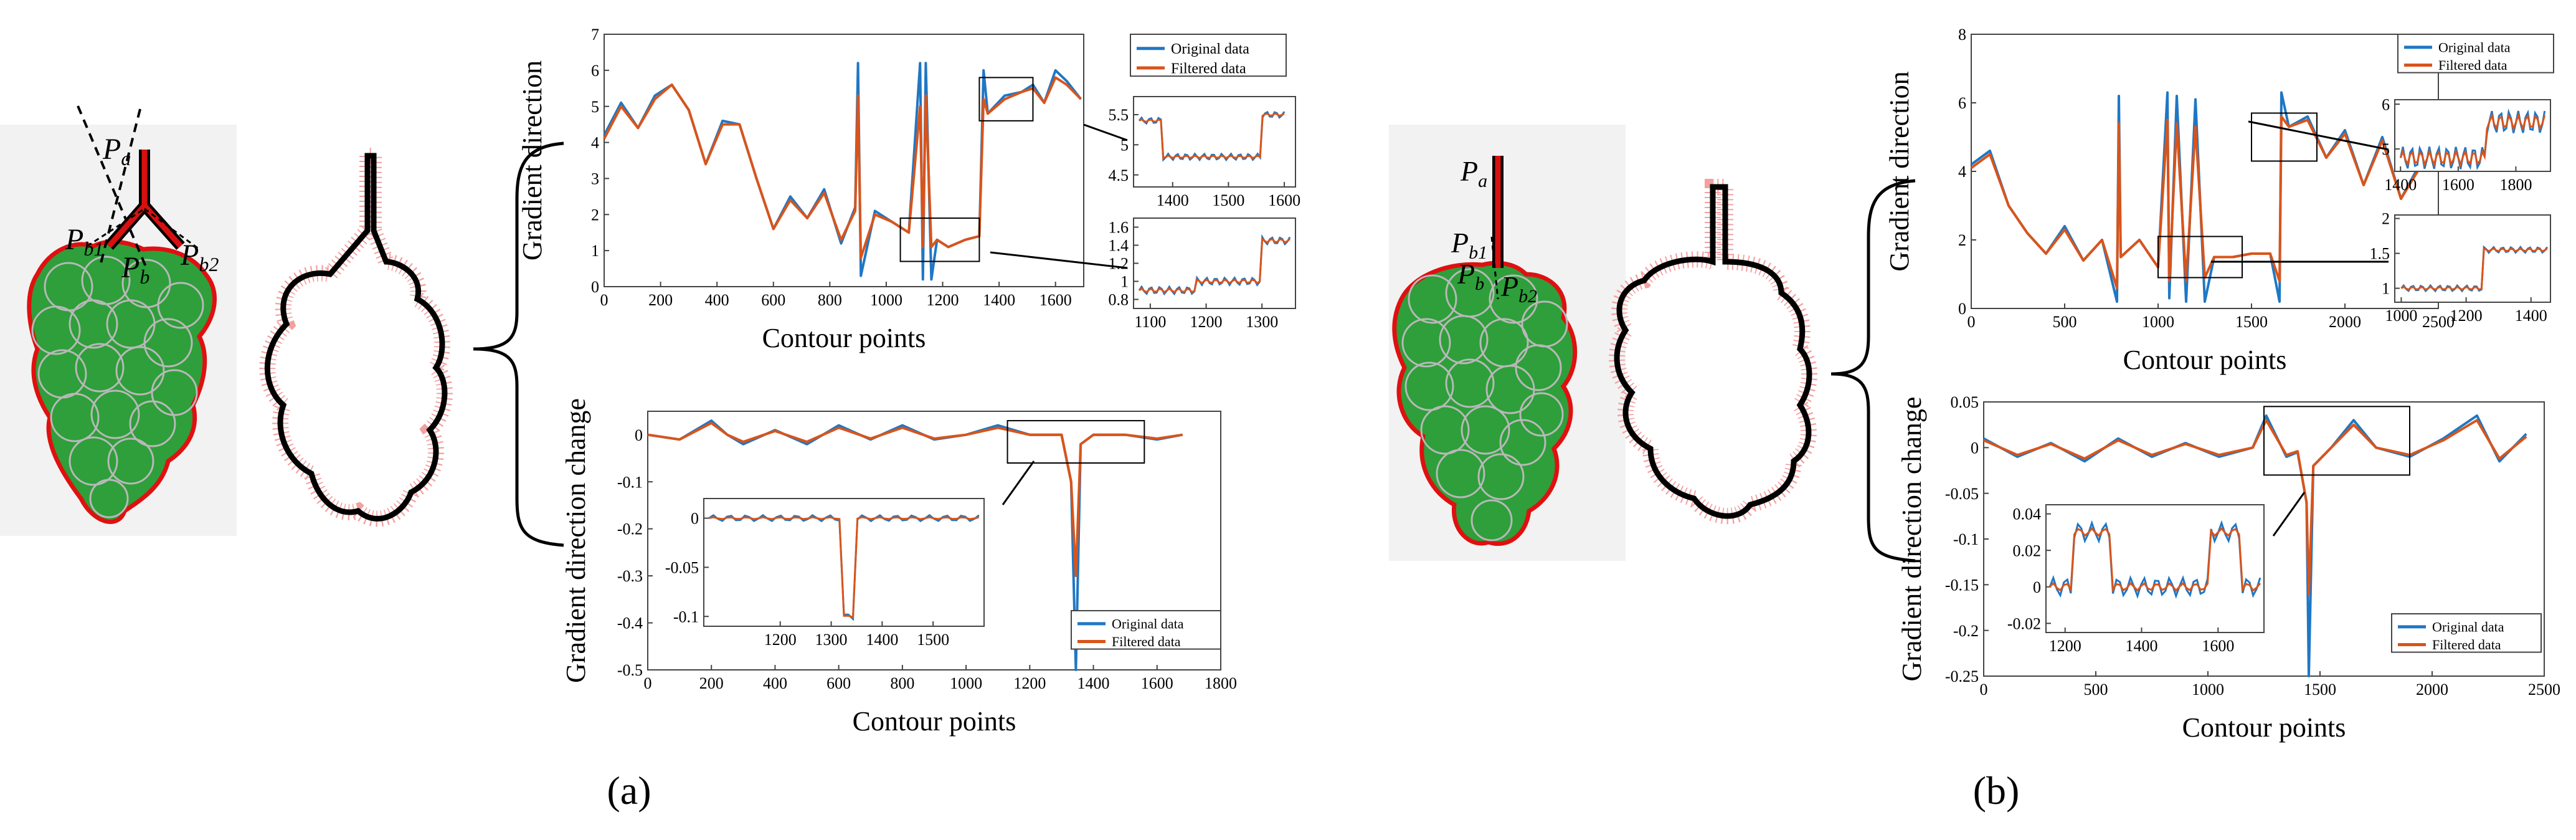  What do you see at coordinates (1262, 322) in the screenshot?
I see `x-tick-label: 1300` at bounding box center [1262, 322].